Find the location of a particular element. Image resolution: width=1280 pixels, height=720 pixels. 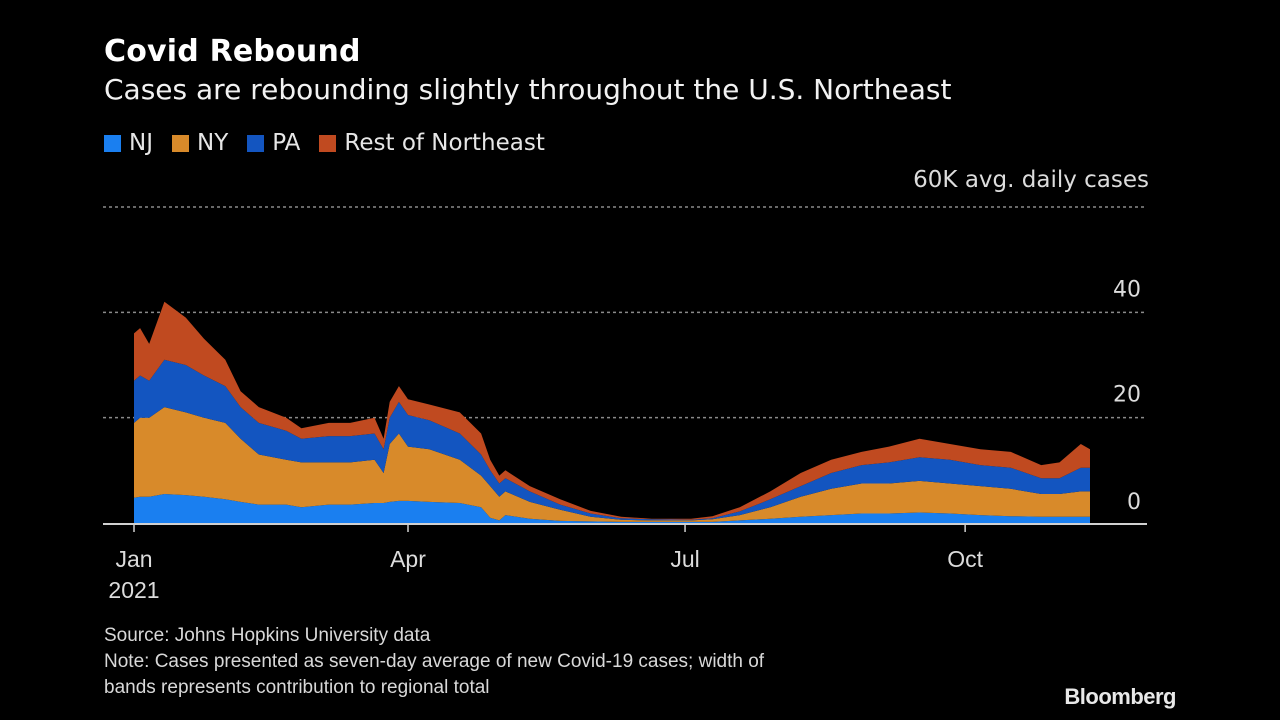

legend-item-ny: NY is located at coordinates (200, 143).